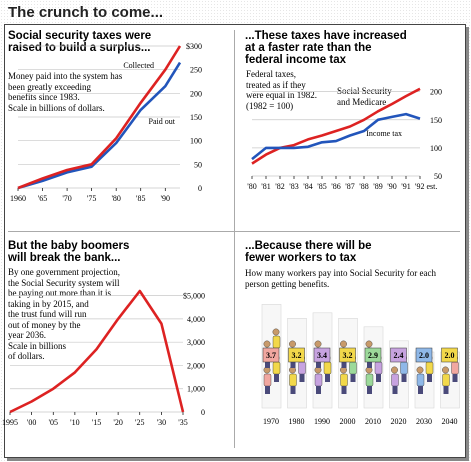 This screenshot has height=462, width=471. What do you see at coordinates (281, 95) in the screenshot?
I see `rate-note-line: were equal in 1982.` at bounding box center [281, 95].